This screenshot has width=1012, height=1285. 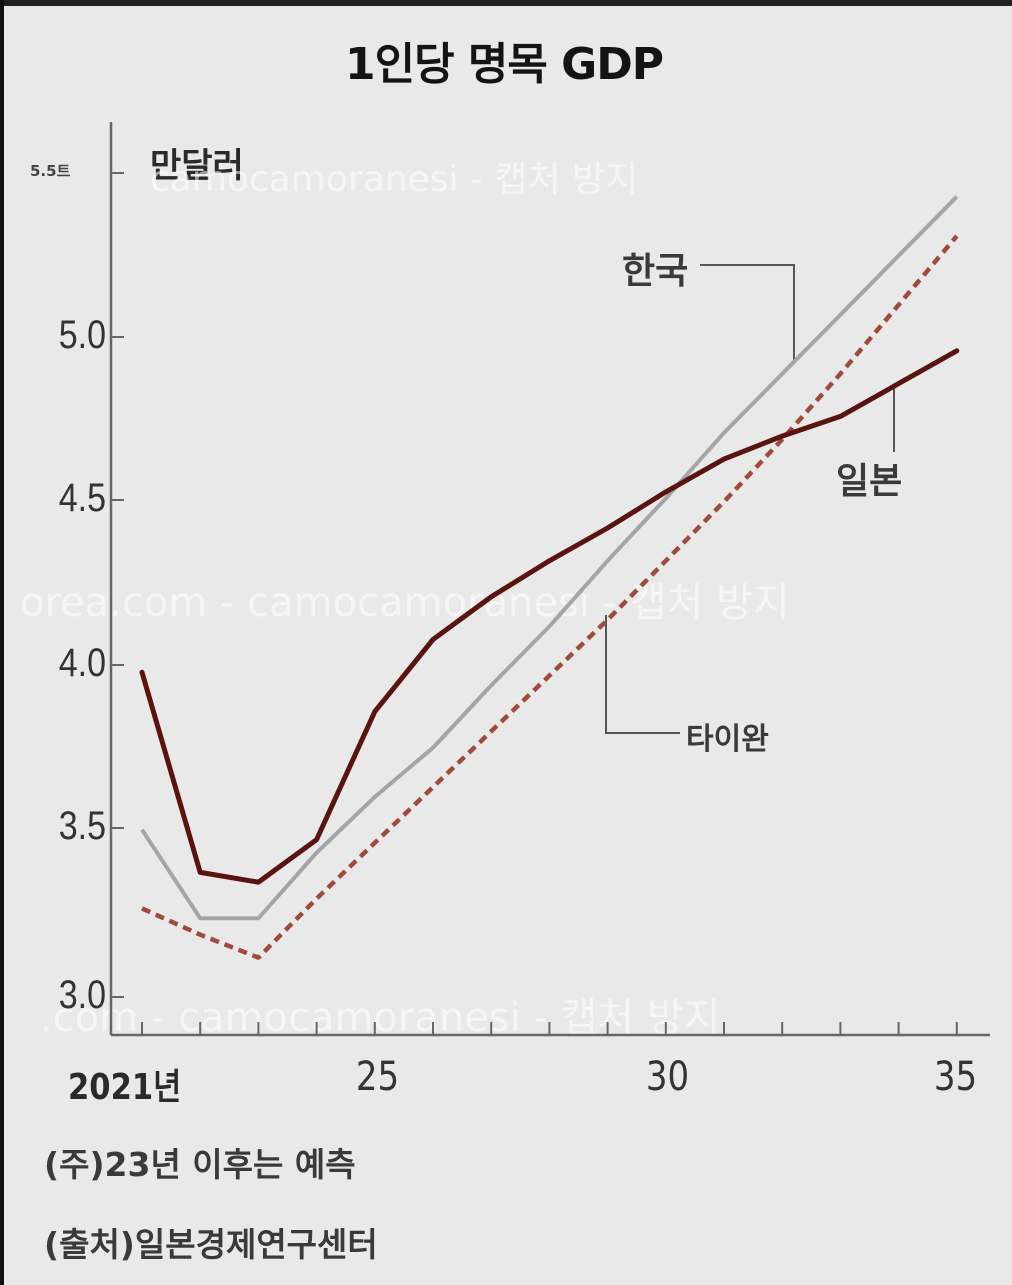 What do you see at coordinates (200, 1164) in the screenshot?
I see `forecast-note: (주)23년 이후는 예측` at bounding box center [200, 1164].